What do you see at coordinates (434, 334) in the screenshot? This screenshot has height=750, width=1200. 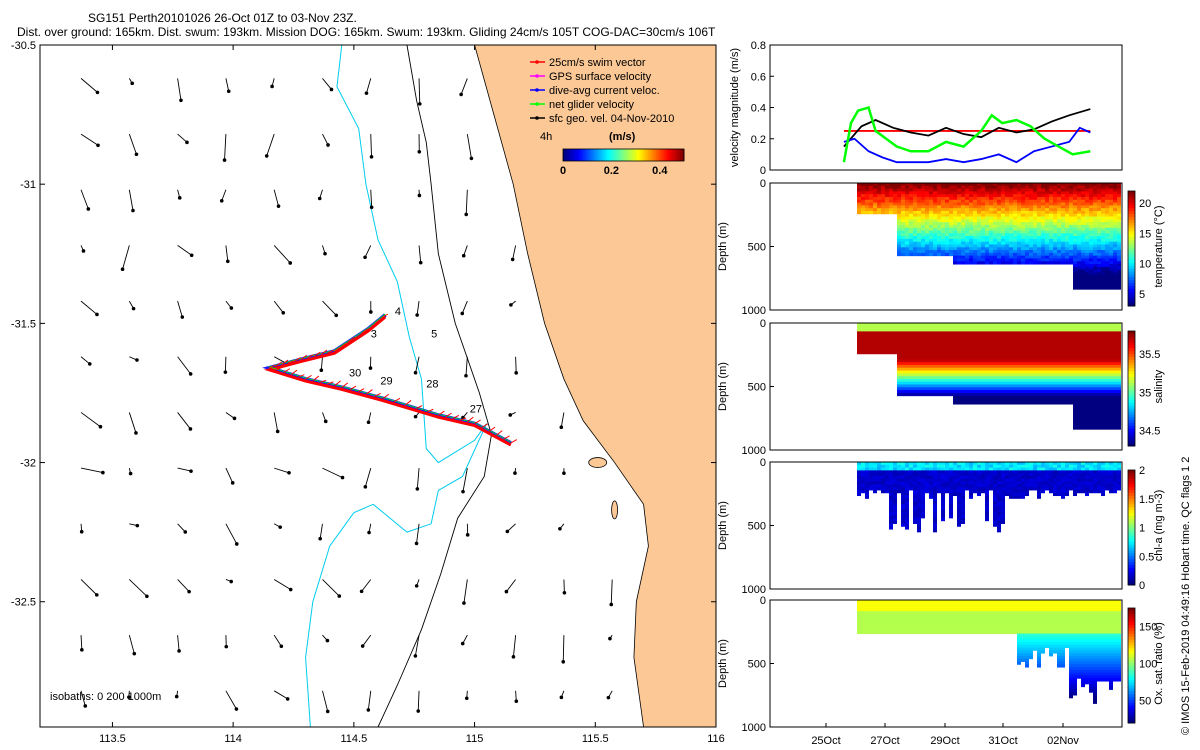 I see `track-day-label: 5` at bounding box center [434, 334].